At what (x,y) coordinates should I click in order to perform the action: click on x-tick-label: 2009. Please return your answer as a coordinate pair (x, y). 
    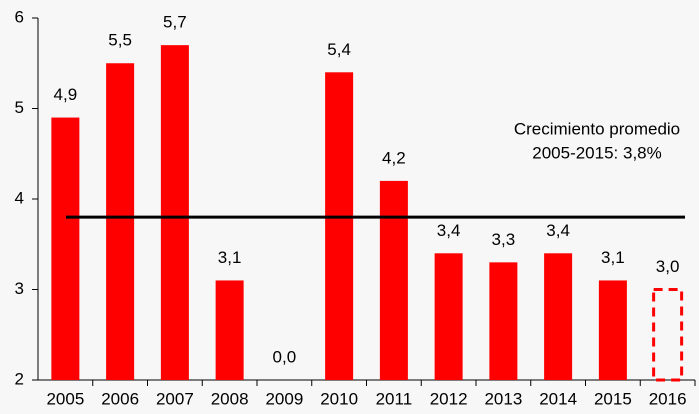
    Looking at the image, I should click on (284, 398).